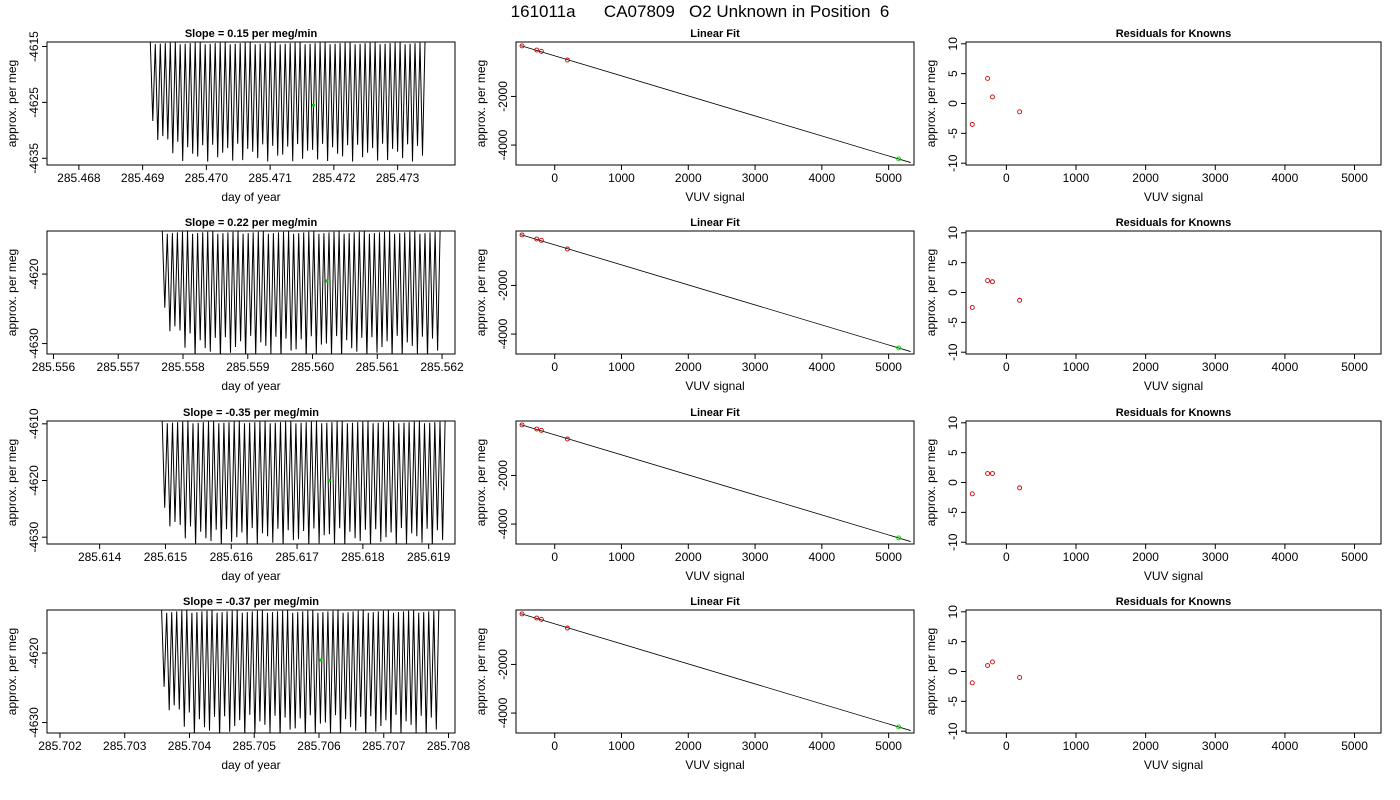 The width and height of the screenshot is (1400, 800). I want to click on x-tick-label: 285.469, so click(143, 178).